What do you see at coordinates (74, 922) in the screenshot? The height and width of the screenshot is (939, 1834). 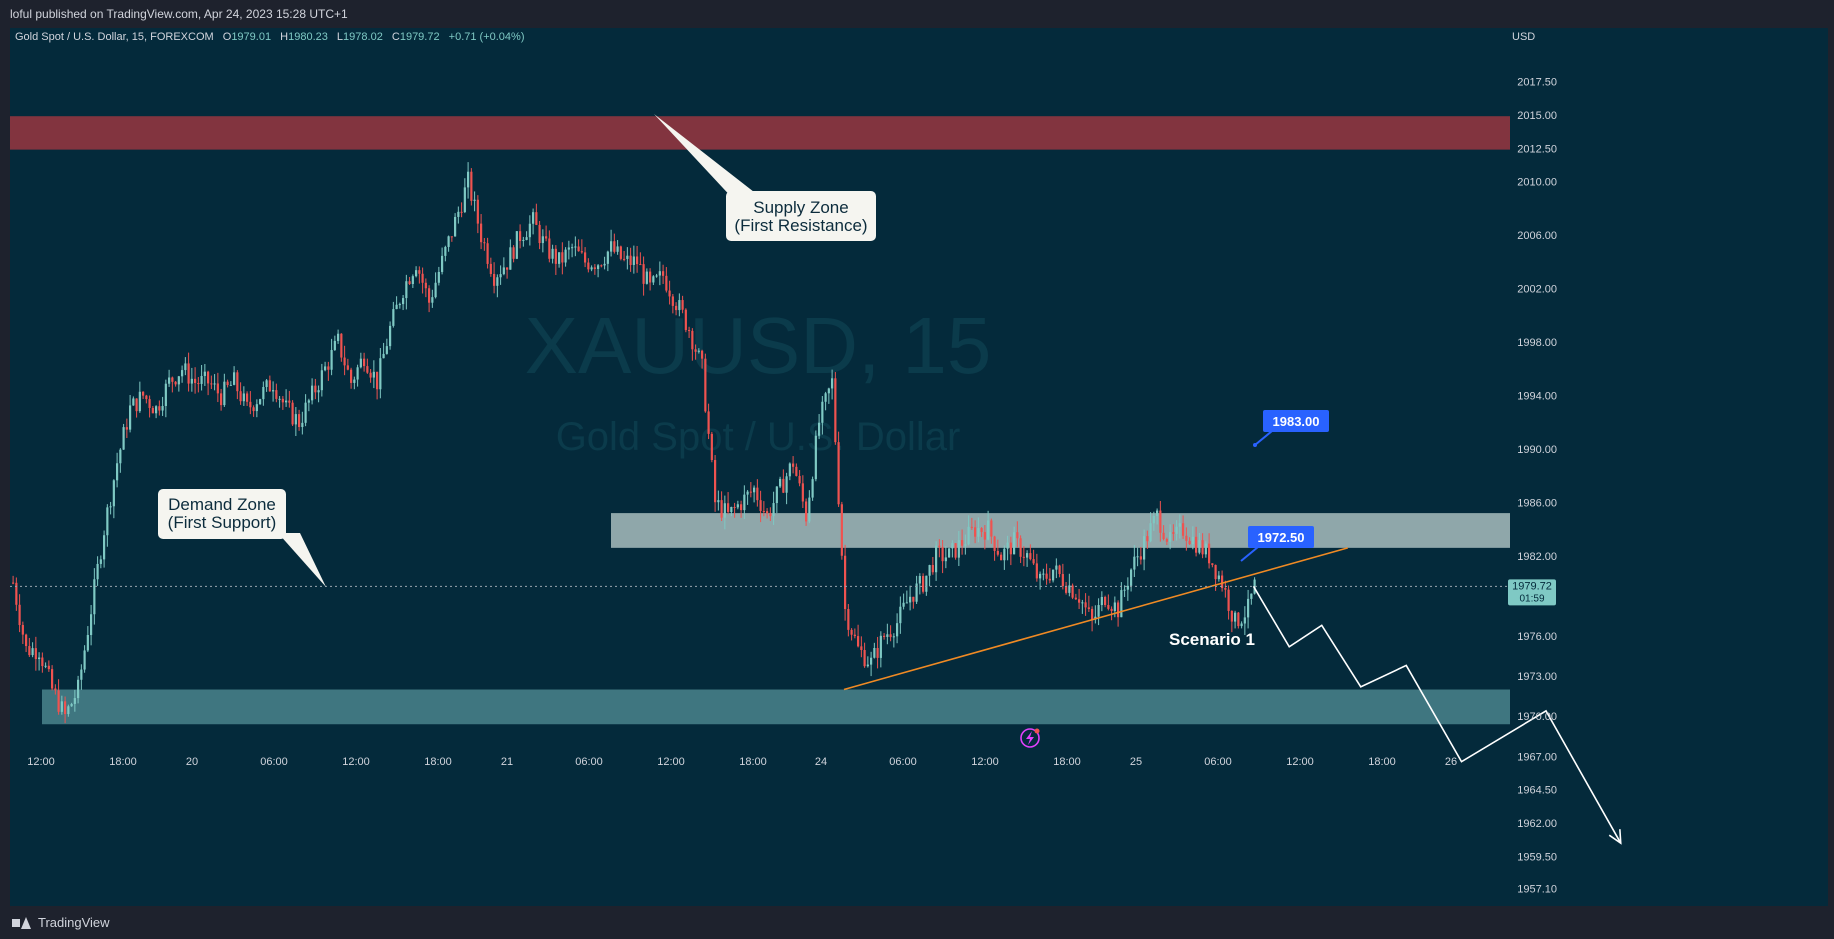 I see `footer-brand: TradingView` at bounding box center [74, 922].